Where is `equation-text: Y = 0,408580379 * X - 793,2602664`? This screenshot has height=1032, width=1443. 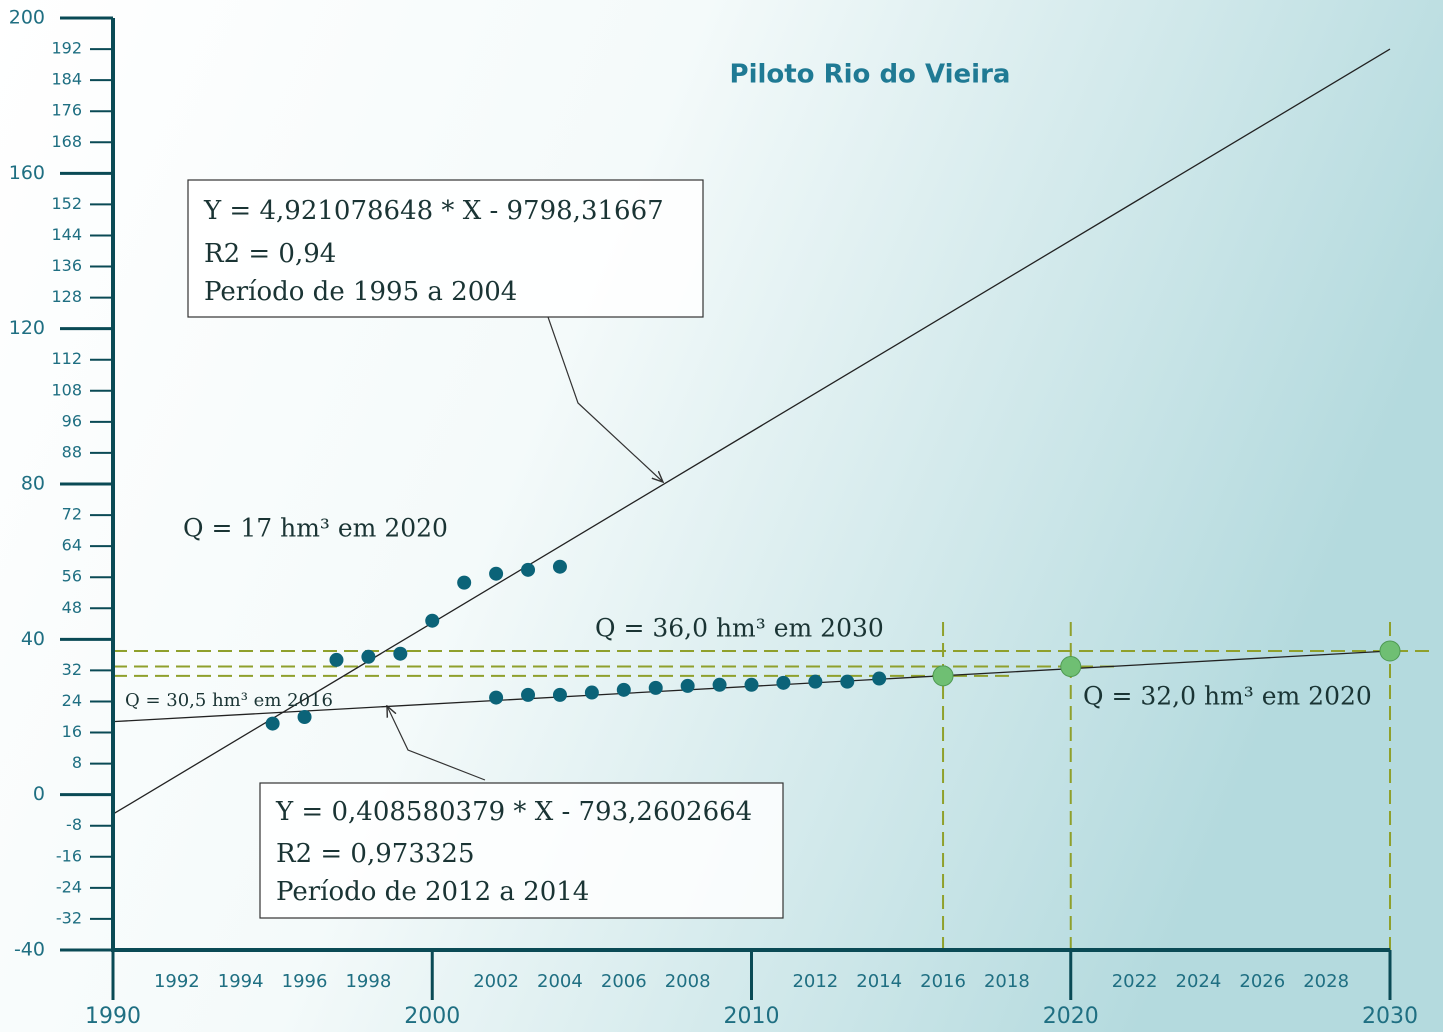
equation-text: Y = 0,408580379 * X - 793,2602664 is located at coordinates (513, 812).